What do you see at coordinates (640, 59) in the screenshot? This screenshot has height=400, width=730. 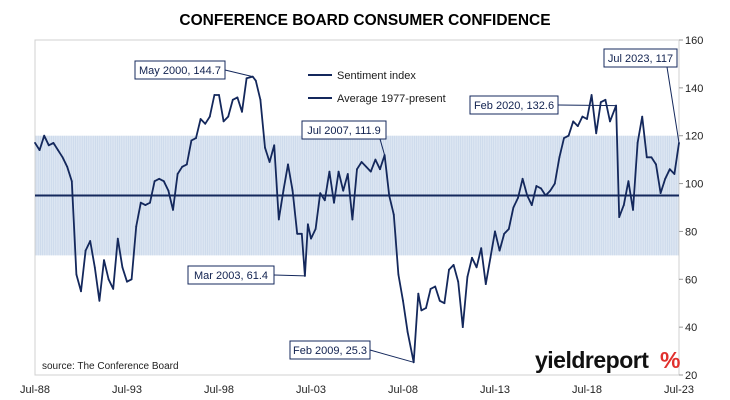 I see `annotation-label: Jul 2023, 117` at bounding box center [640, 59].